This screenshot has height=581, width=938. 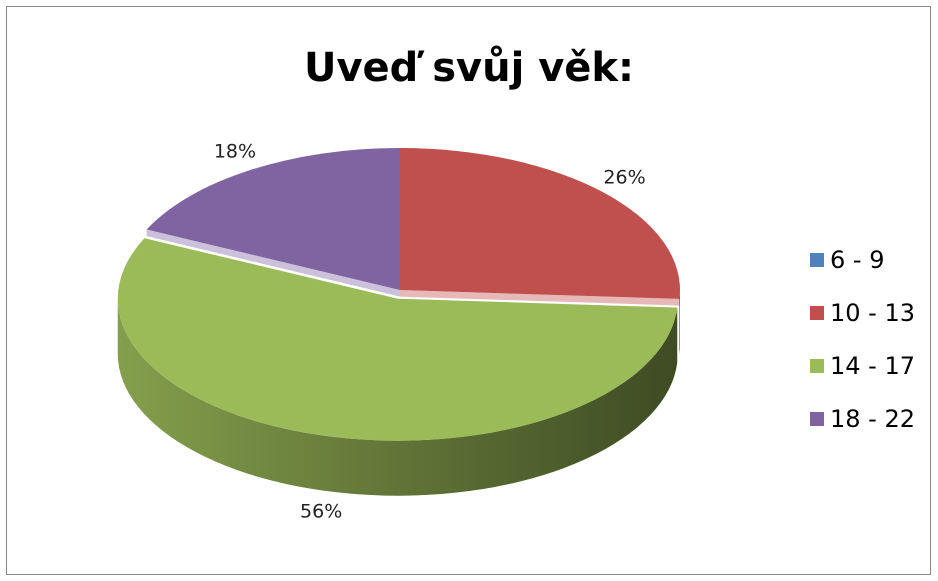 What do you see at coordinates (872, 366) in the screenshot?
I see `legend-label: 14 - 17` at bounding box center [872, 366].